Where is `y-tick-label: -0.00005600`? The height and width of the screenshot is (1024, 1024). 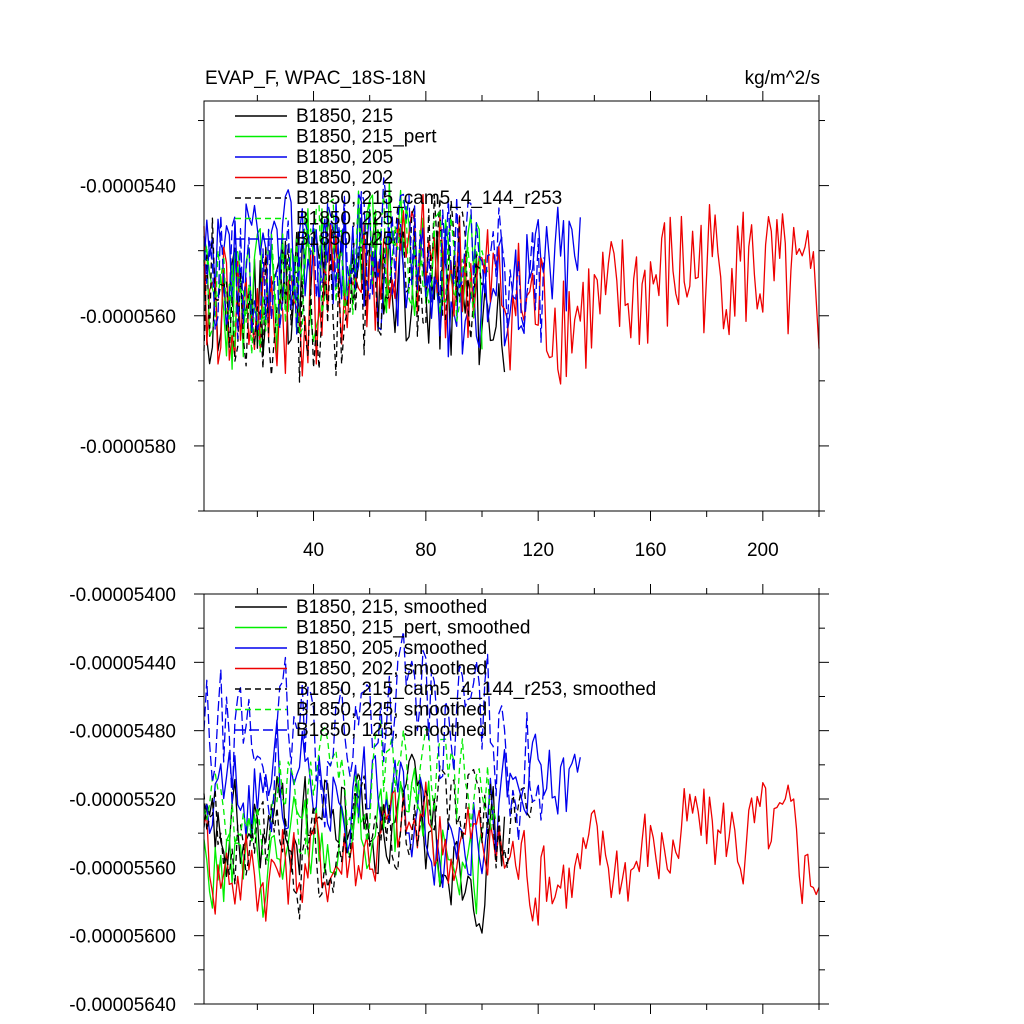 y-tick-label: -0.00005600 is located at coordinates (122, 937).